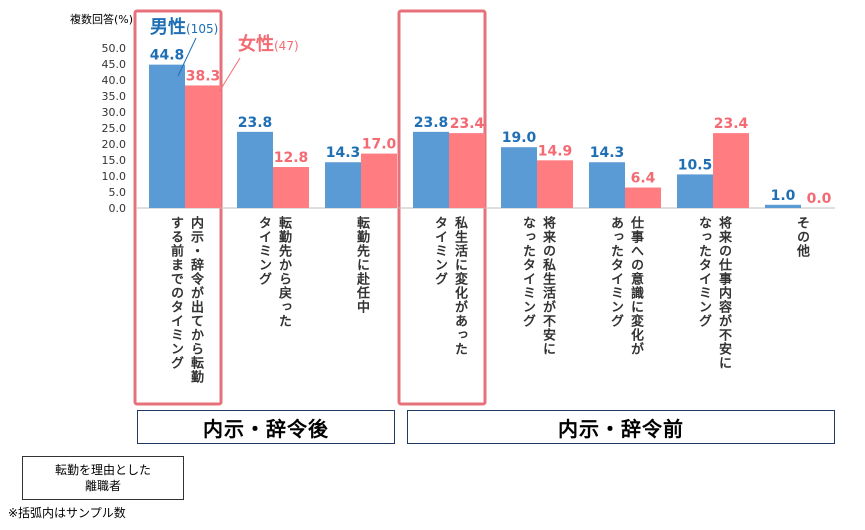 The image size is (865, 530). I want to click on category-label: 仕事への意識に変化が あったタイミング, so click(625, 286).